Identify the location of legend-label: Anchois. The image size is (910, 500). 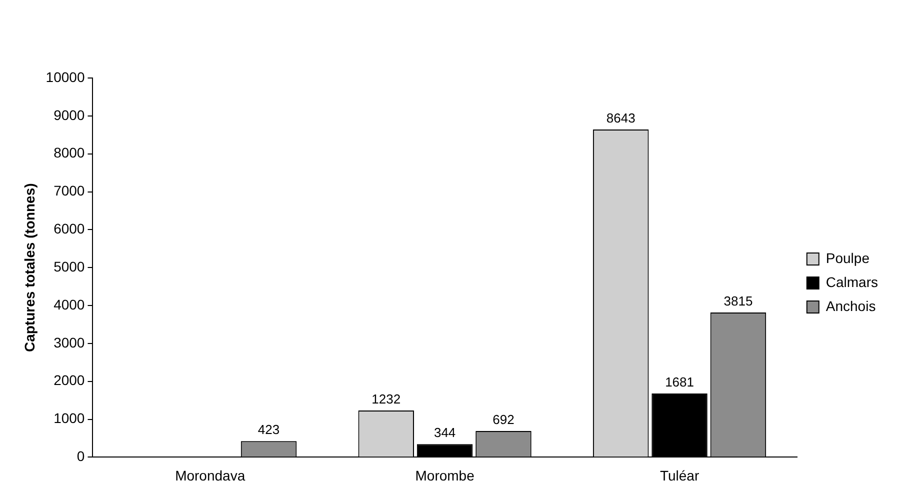
(851, 306).